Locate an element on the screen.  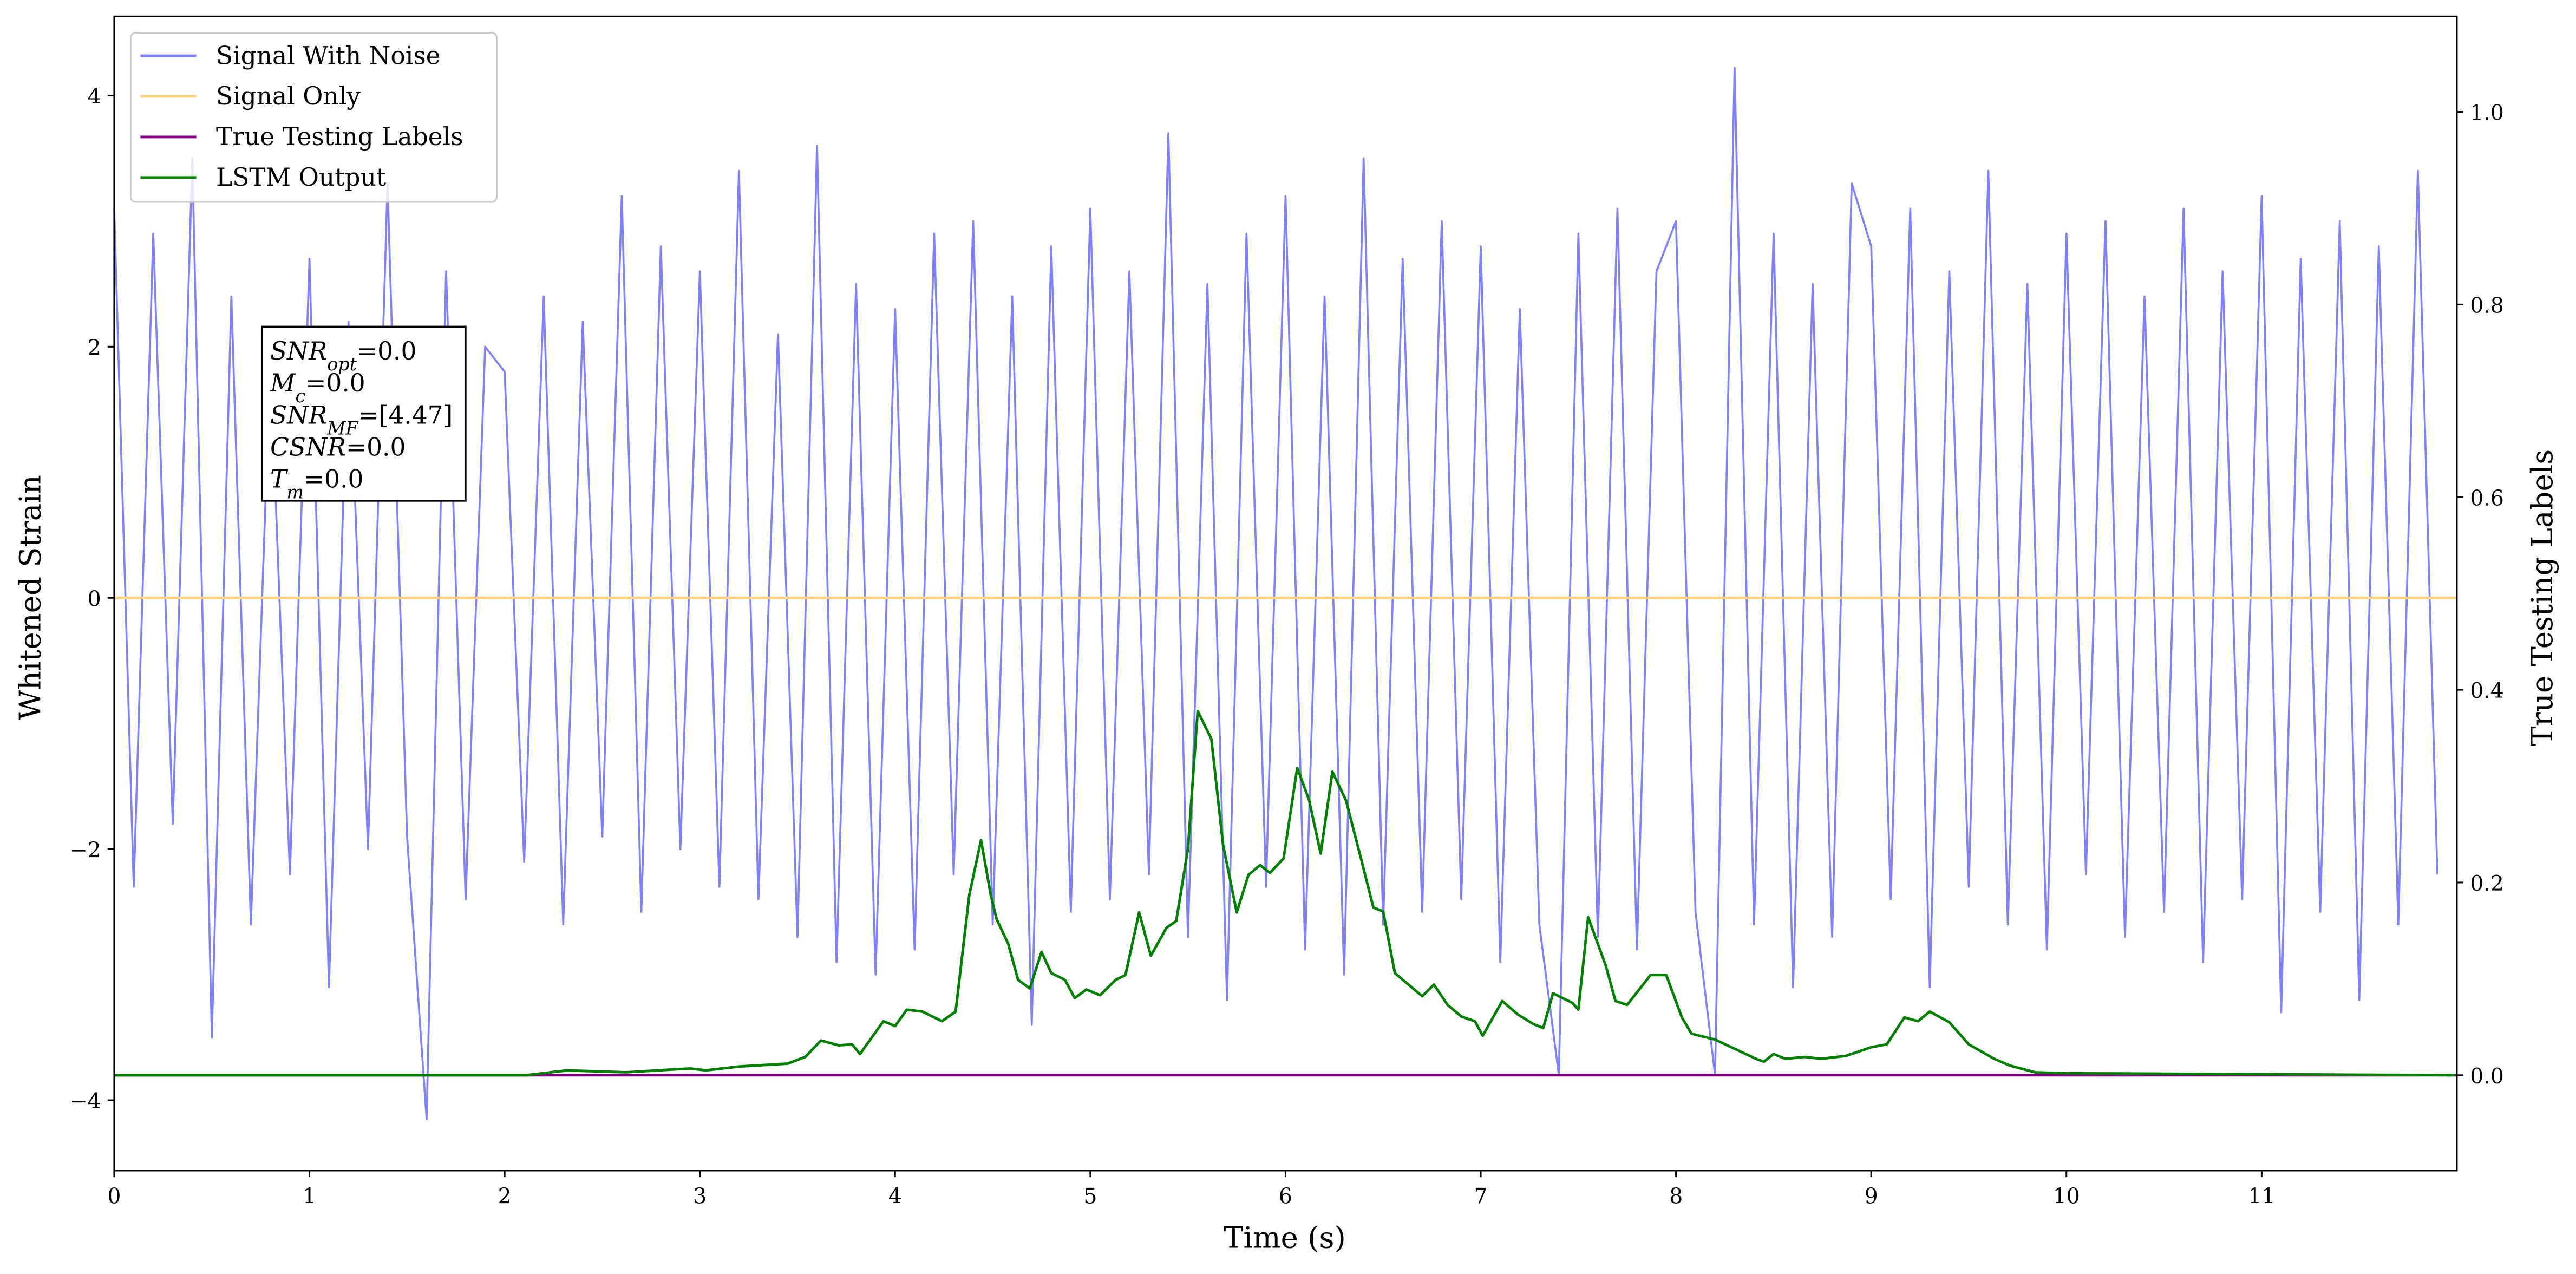
y-tick-label: 2 is located at coordinates (94, 348).